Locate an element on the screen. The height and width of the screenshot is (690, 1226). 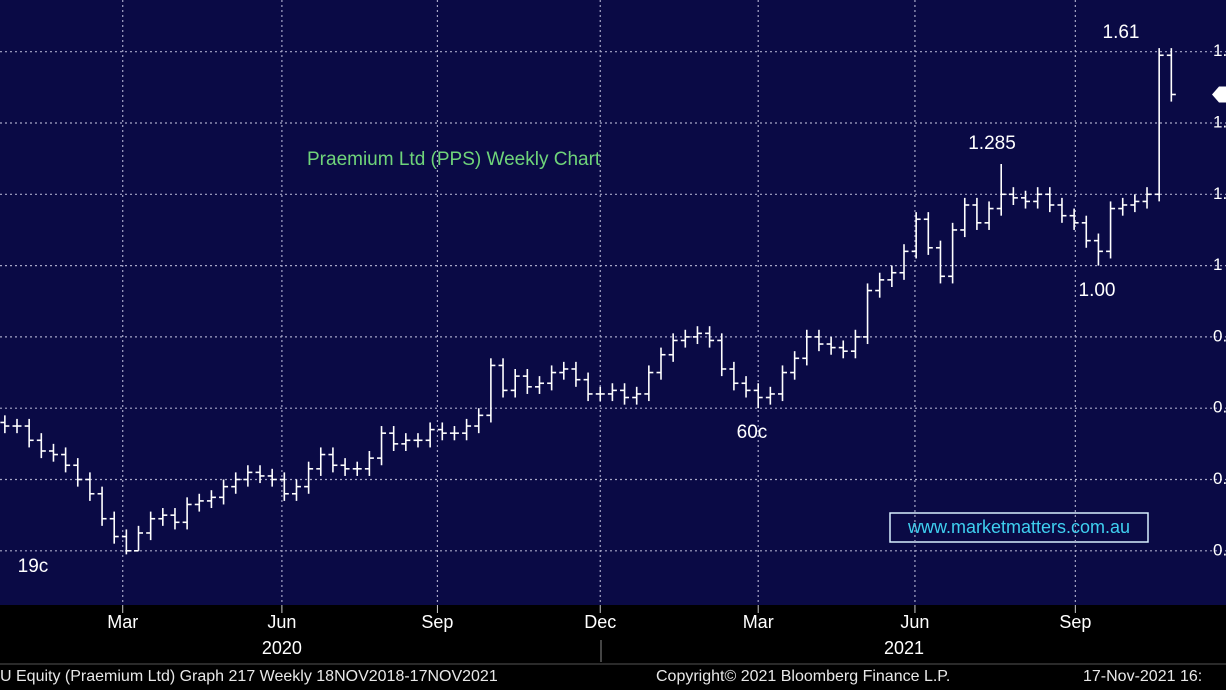
annotation: 60c is located at coordinates (752, 432).